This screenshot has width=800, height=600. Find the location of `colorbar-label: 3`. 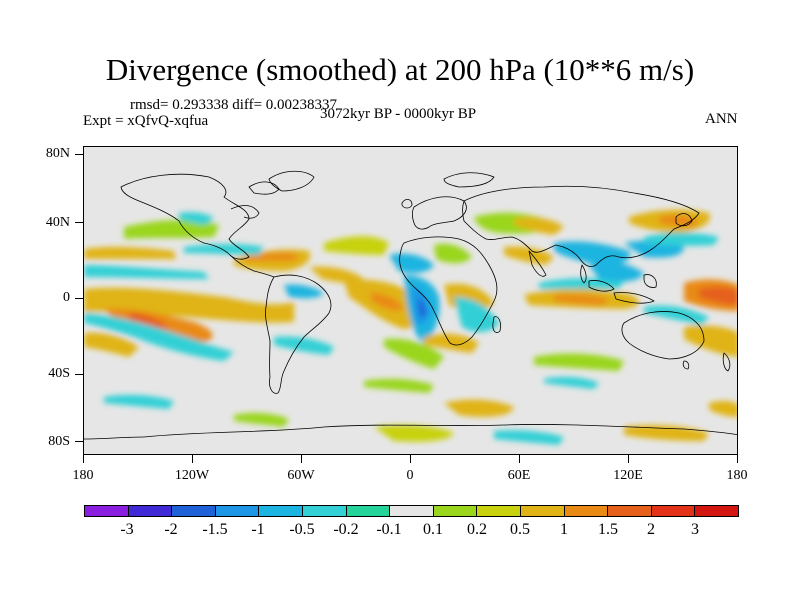

colorbar-label: 3 is located at coordinates (695, 529).